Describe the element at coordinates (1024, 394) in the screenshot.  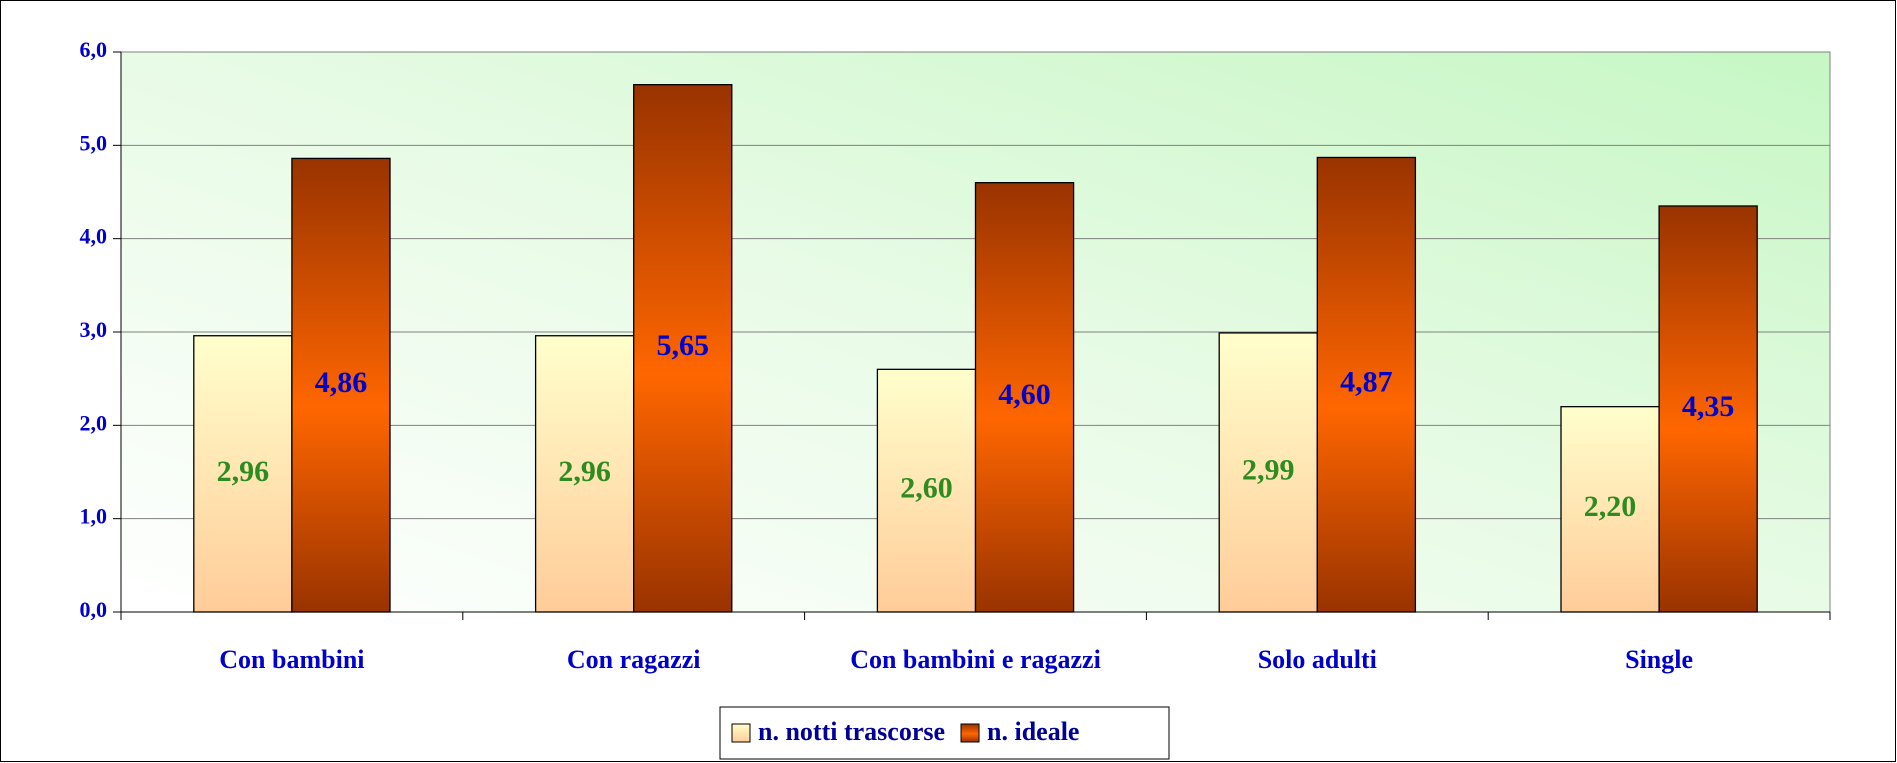
I see `value-label: 4,60` at that location.